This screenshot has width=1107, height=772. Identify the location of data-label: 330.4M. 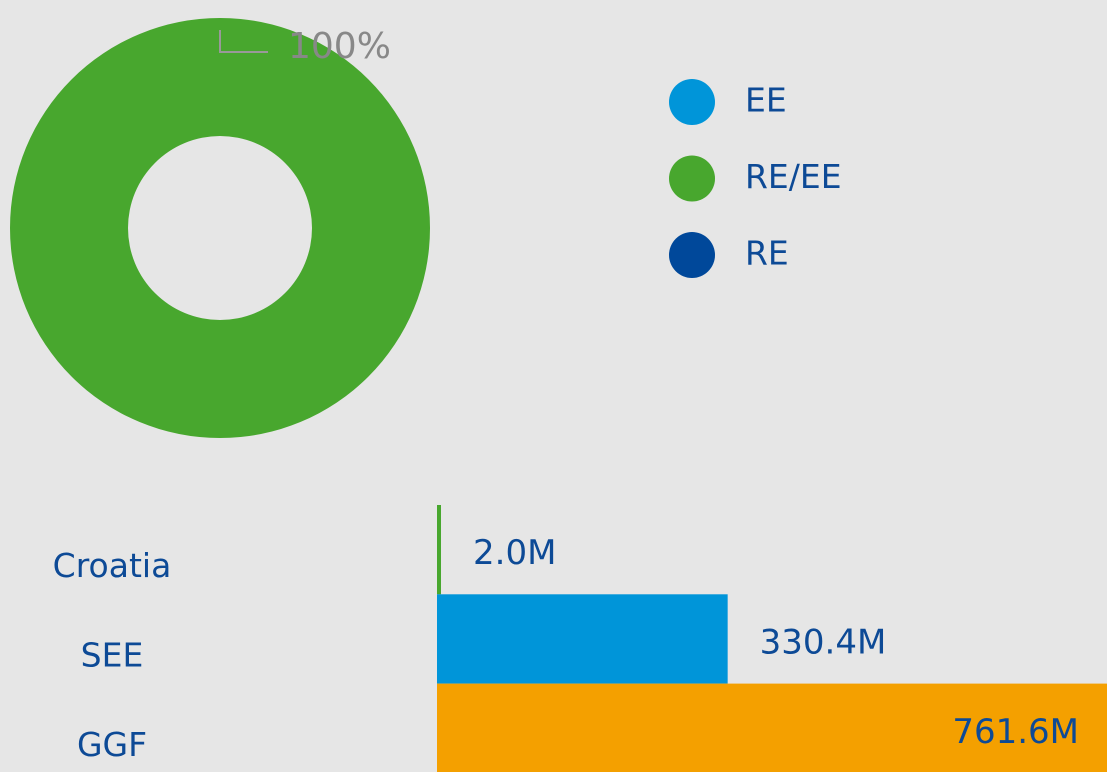
(823, 642).